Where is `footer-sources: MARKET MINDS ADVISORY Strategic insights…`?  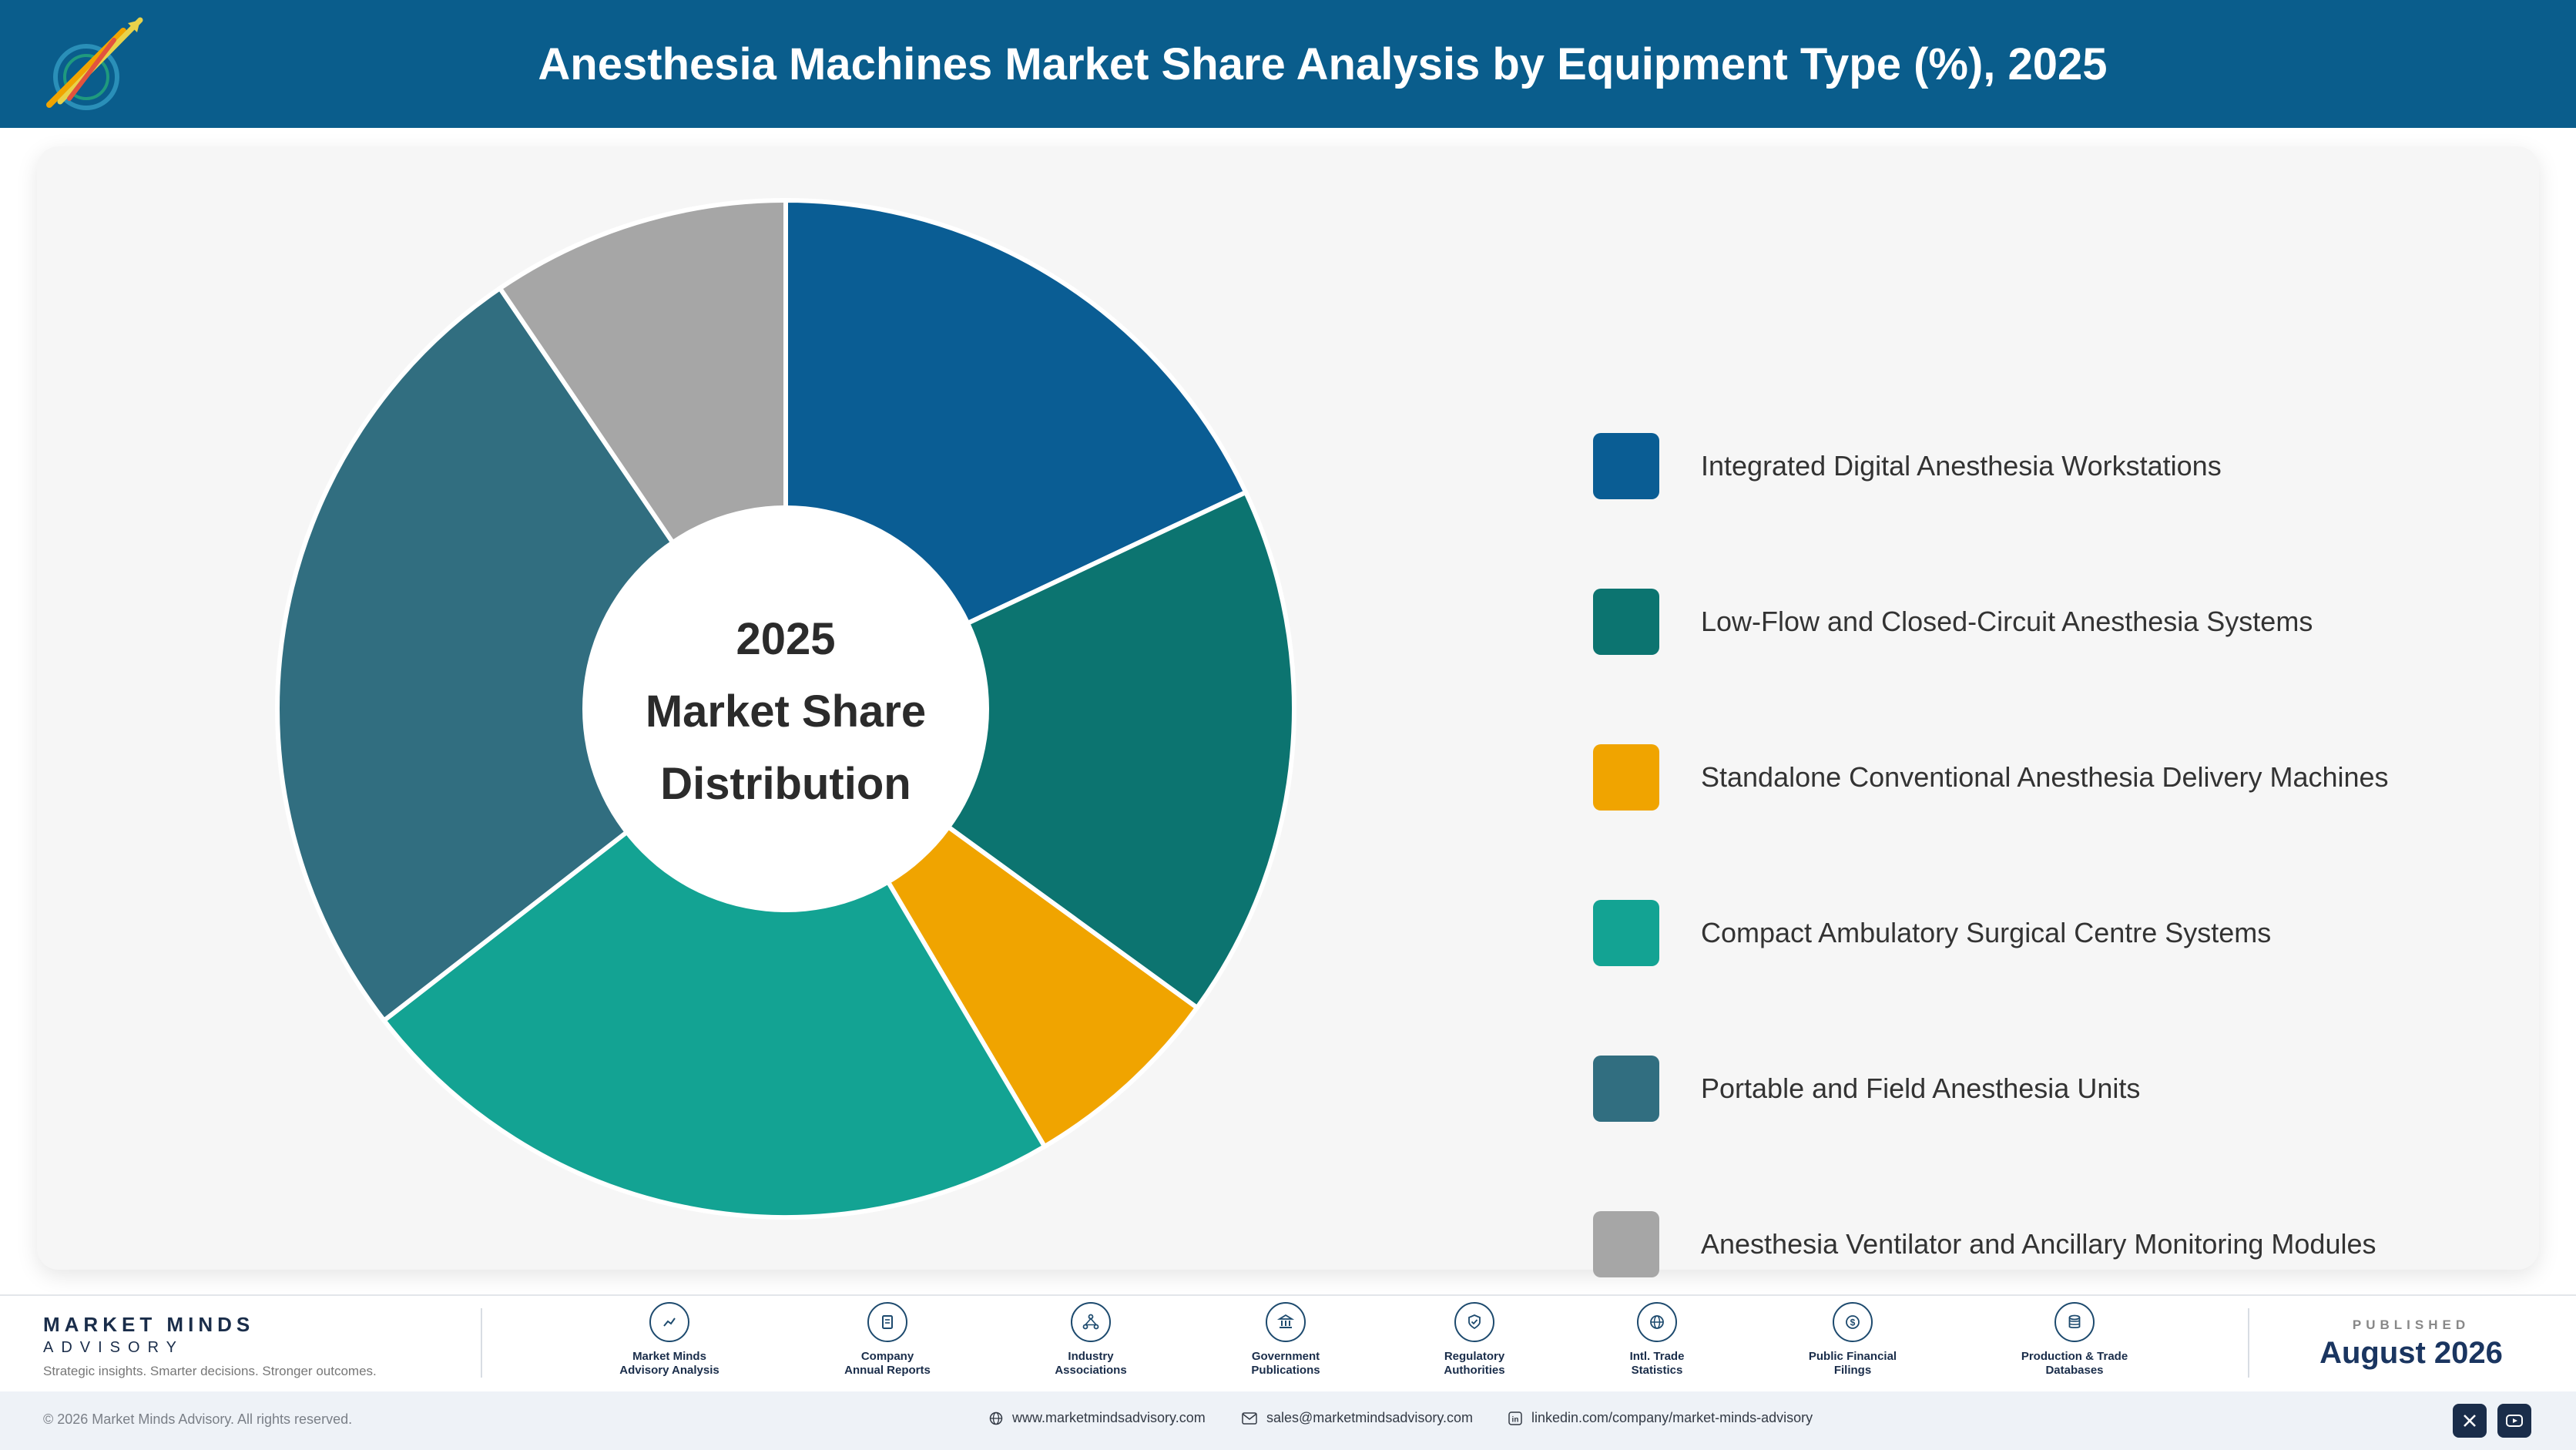 footer-sources: MARKET MINDS ADVISORY Strategic insights… is located at coordinates (1288, 1342).